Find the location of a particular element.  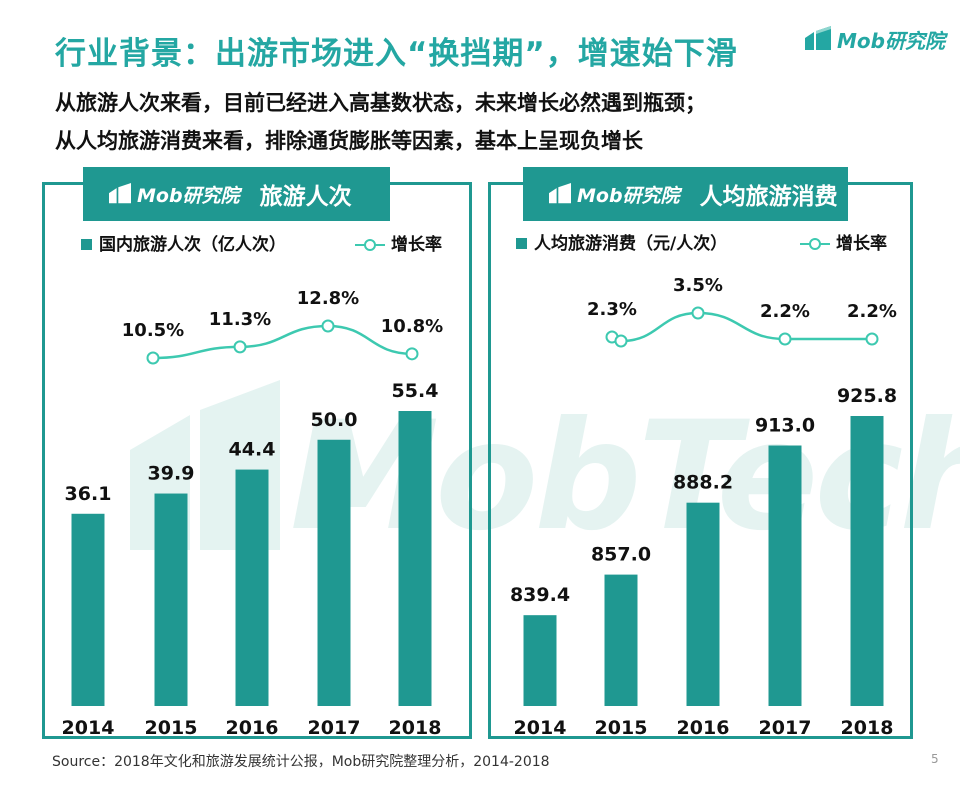

panel-header-tourist-trips: Mob研究院 旅游人次 is located at coordinates (236, 194).